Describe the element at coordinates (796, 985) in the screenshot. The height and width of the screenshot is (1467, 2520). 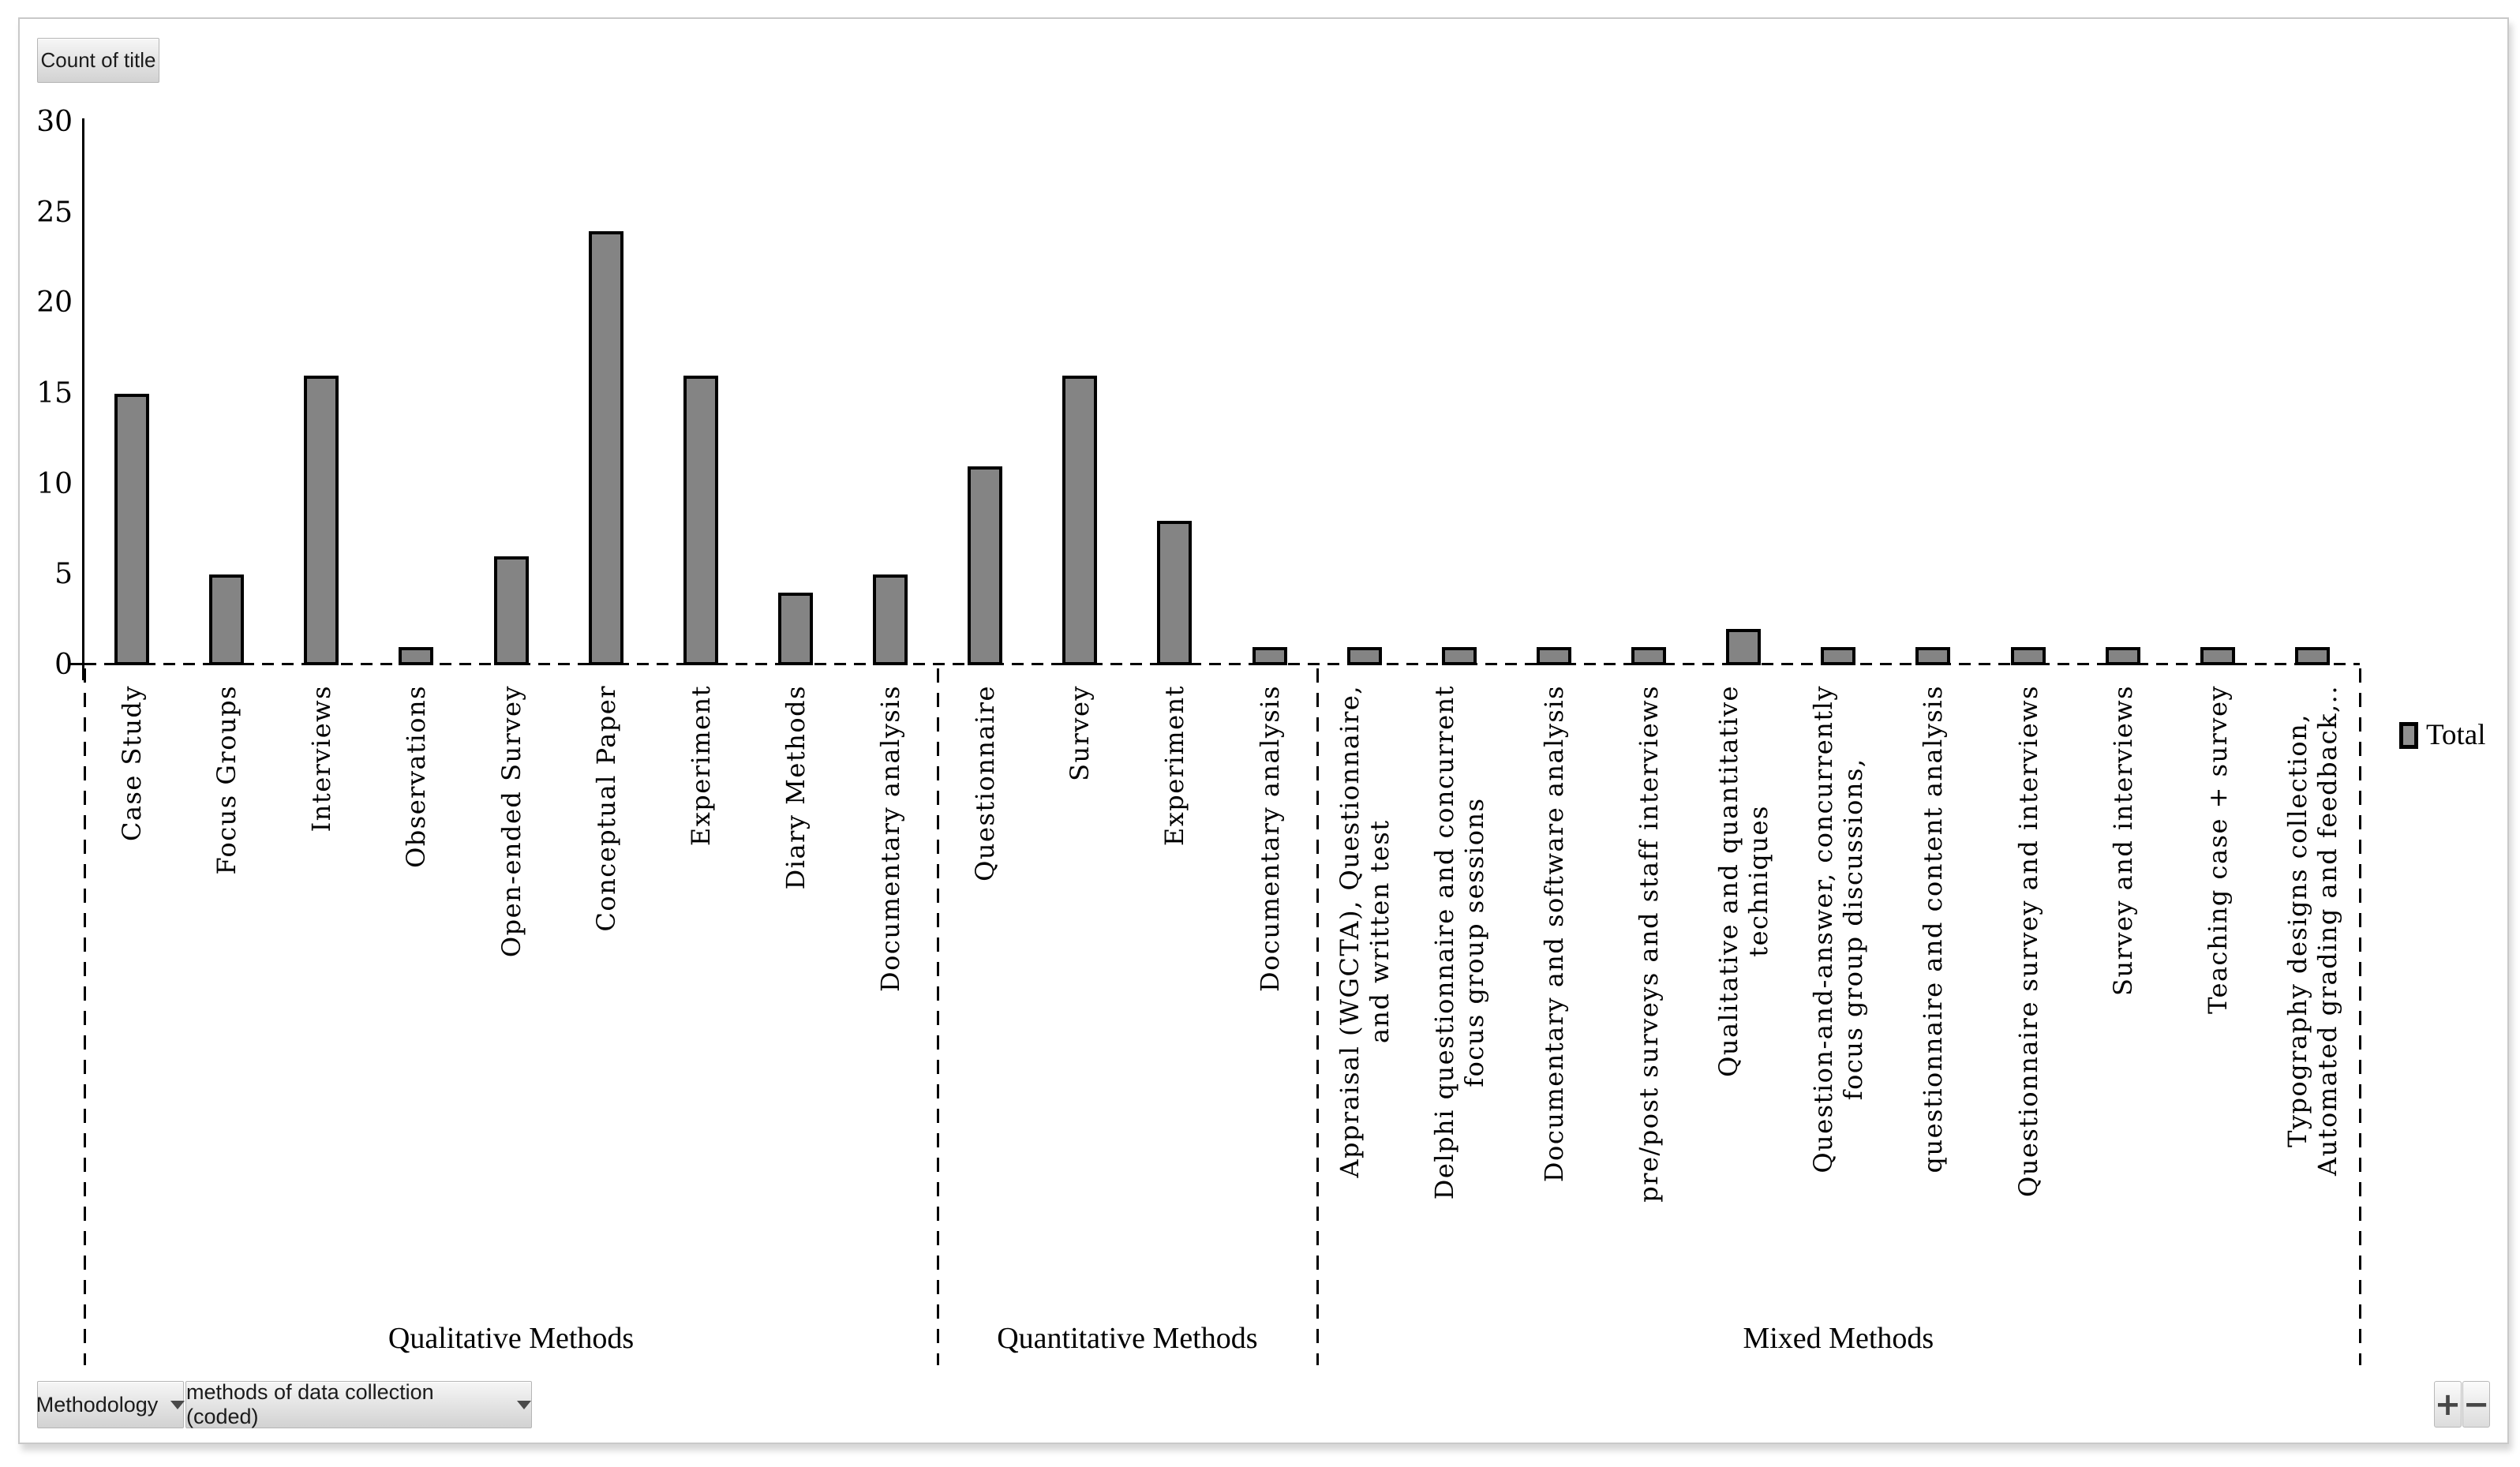
I see `x-axis-category-label: Diary Methods` at that location.